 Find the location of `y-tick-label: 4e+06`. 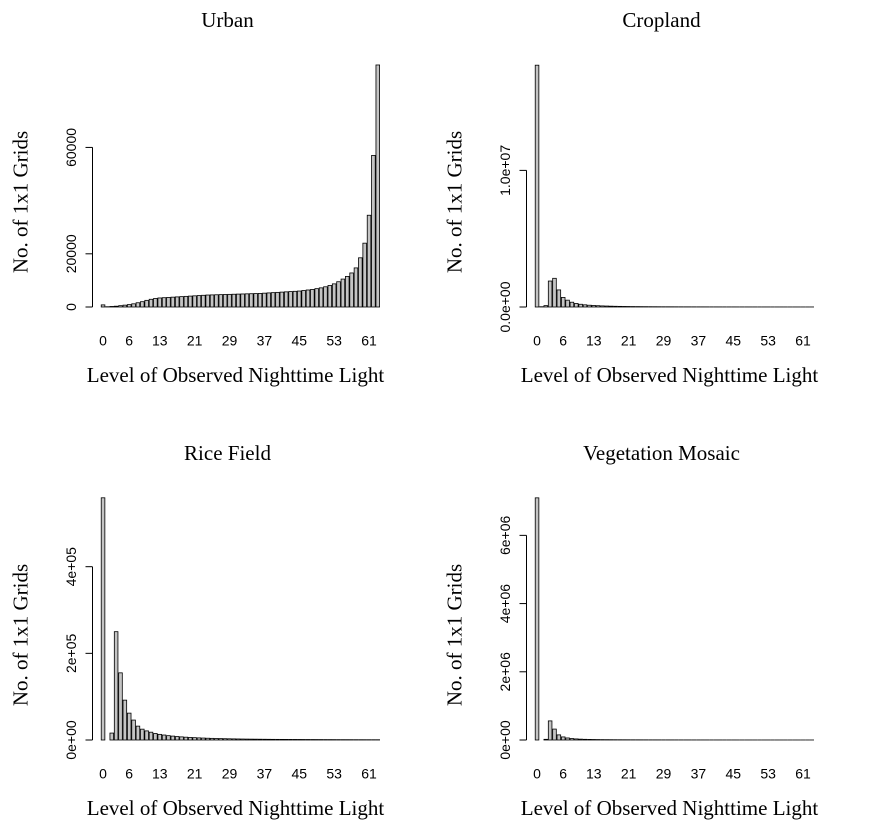

y-tick-label: 4e+06 is located at coordinates (505, 604).